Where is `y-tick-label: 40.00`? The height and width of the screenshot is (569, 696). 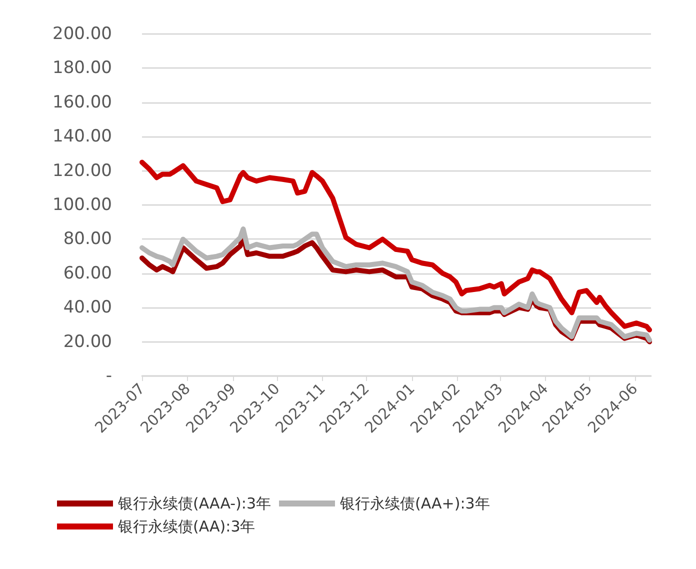 y-tick-label: 40.00 is located at coordinates (87, 308).